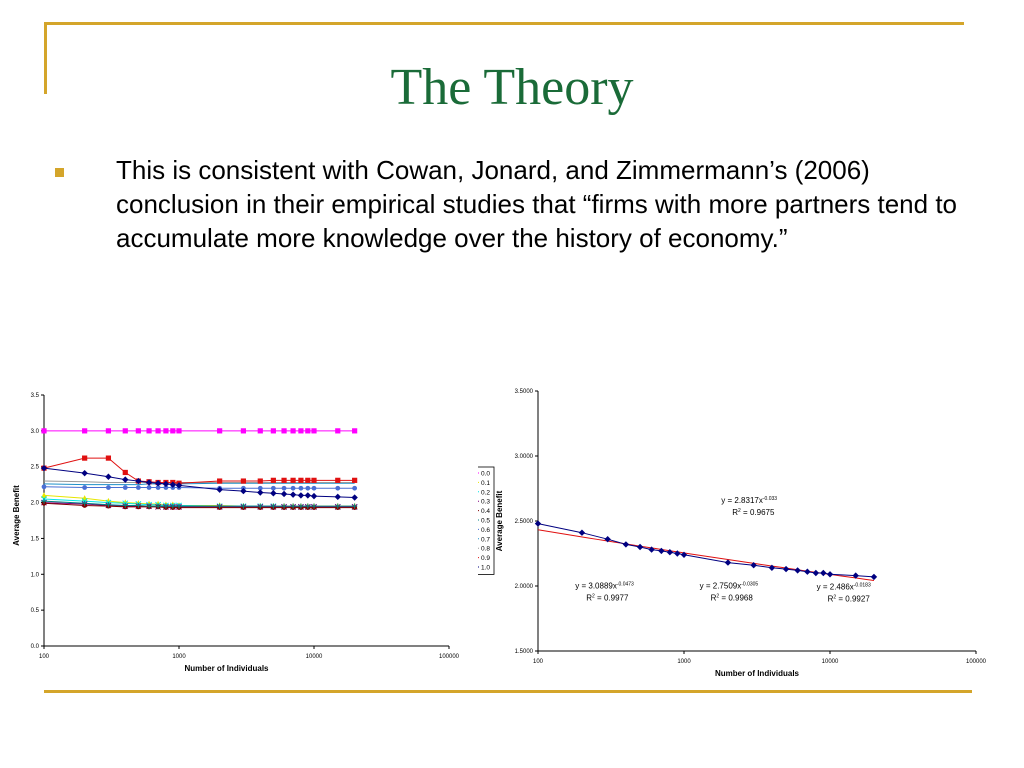  I want to click on series-1.0, so click(199, 482).